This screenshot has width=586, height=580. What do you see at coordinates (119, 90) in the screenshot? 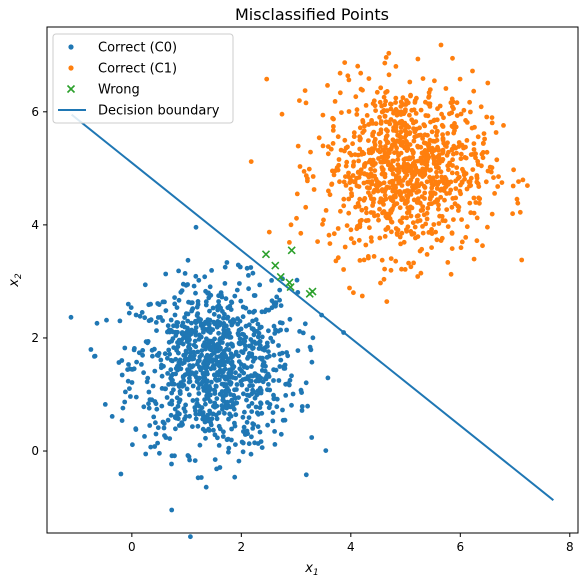
I see `legend-label: Wrong` at bounding box center [119, 90].